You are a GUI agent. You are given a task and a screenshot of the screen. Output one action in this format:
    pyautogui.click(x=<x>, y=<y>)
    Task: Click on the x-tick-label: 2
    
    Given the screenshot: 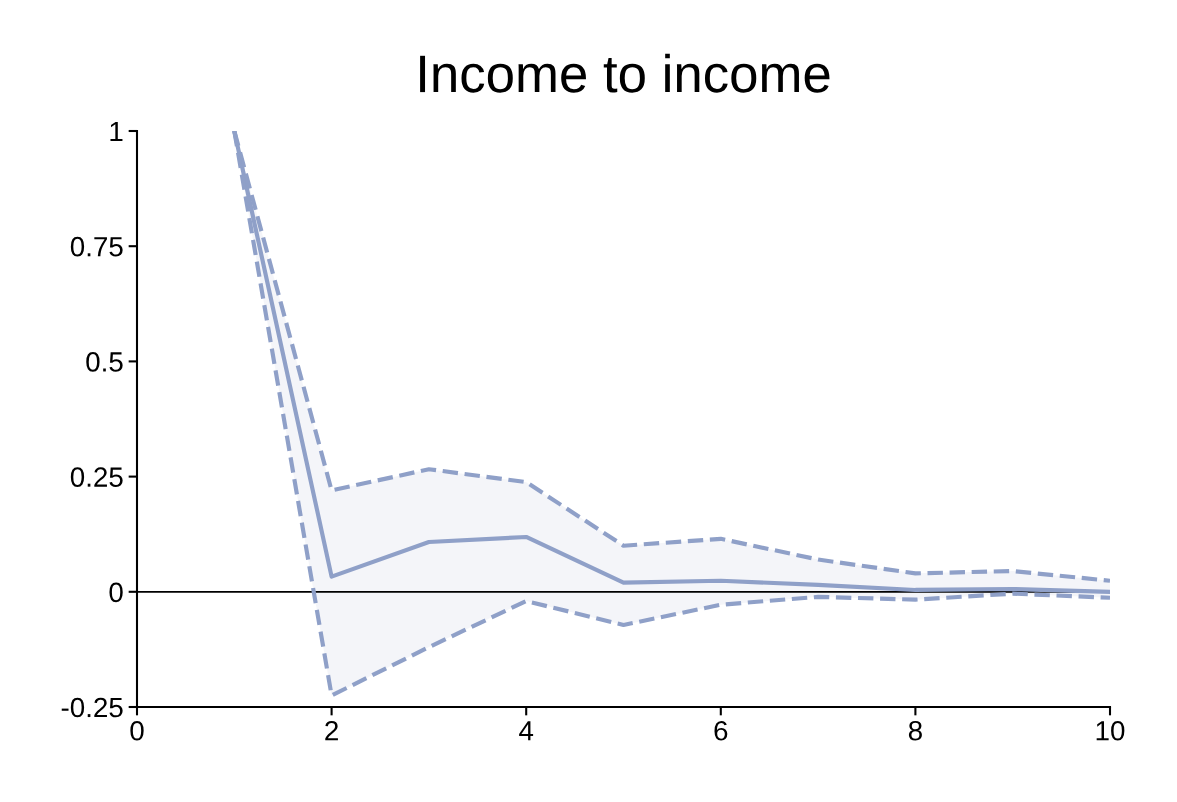 What is the action you would take?
    pyautogui.click(x=331, y=730)
    